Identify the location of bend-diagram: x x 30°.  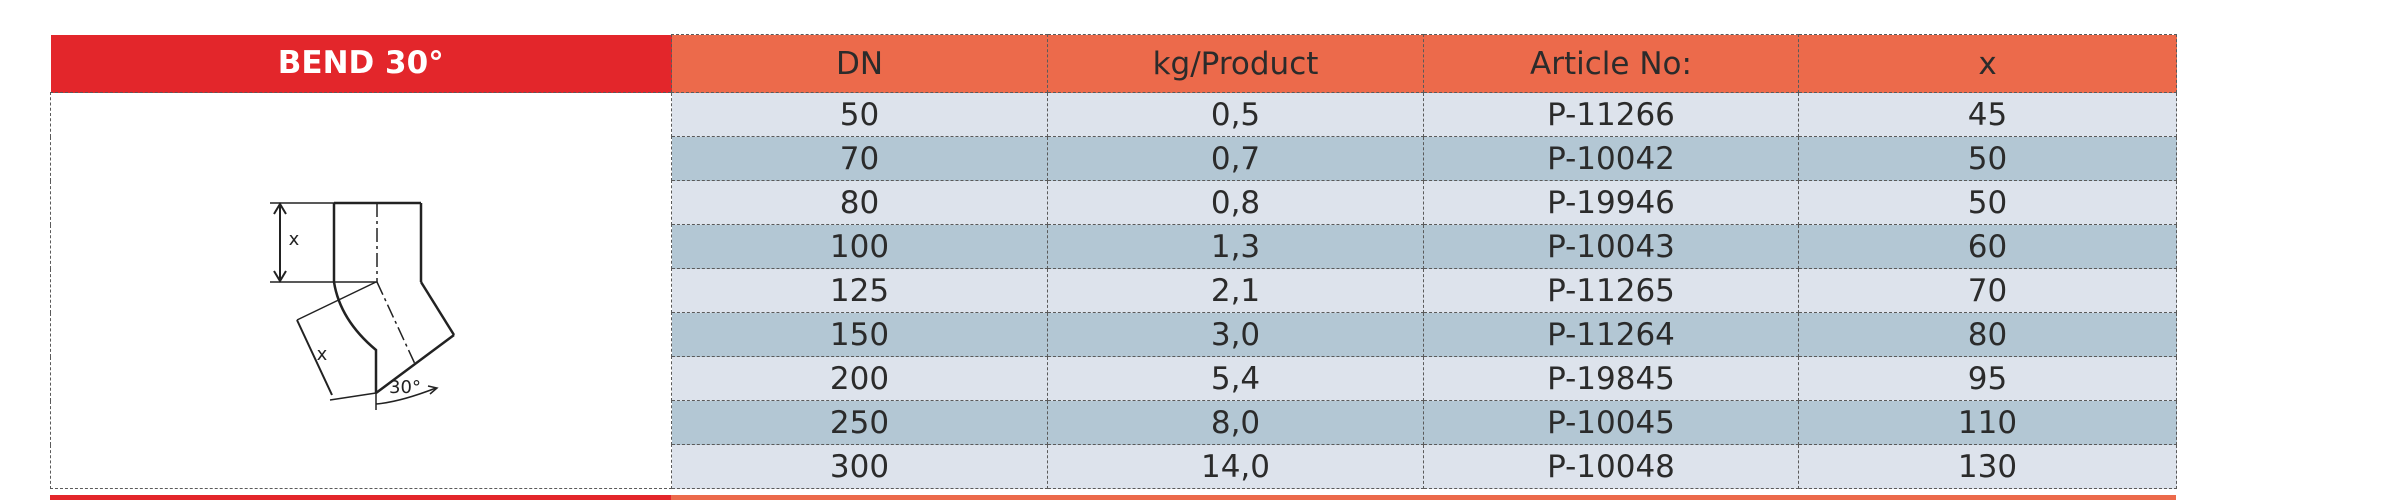
(363, 305).